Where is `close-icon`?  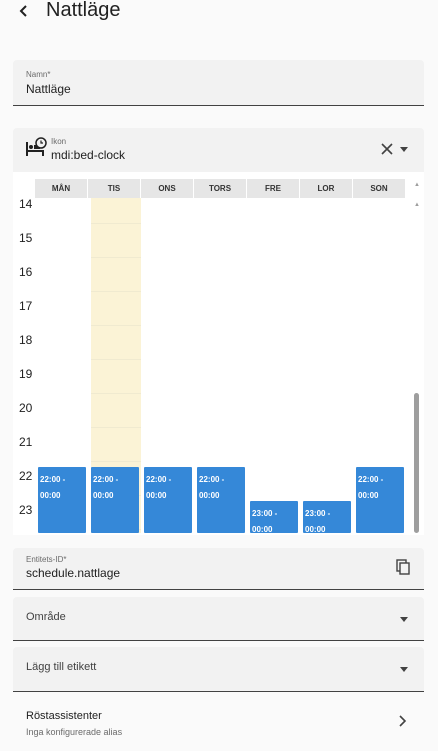 close-icon is located at coordinates (387, 149).